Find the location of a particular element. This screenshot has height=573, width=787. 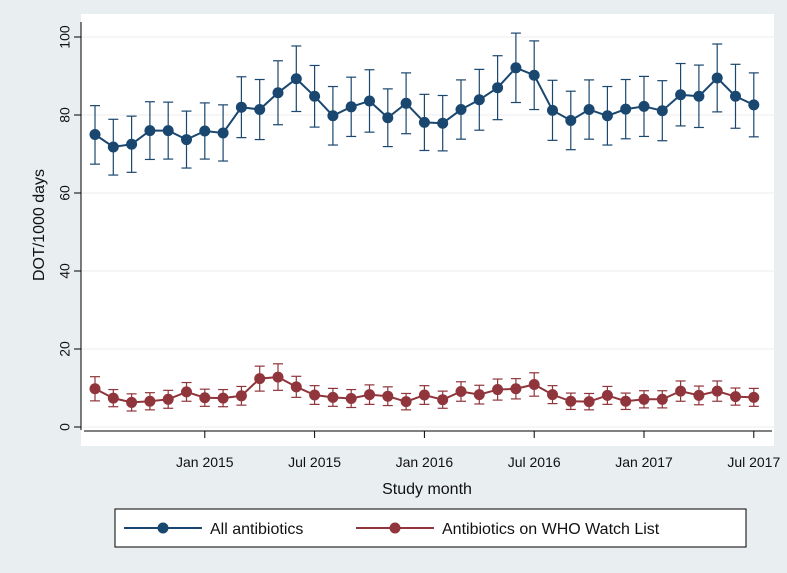

y-axis-title: DOT/1000 days is located at coordinates (39, 225).